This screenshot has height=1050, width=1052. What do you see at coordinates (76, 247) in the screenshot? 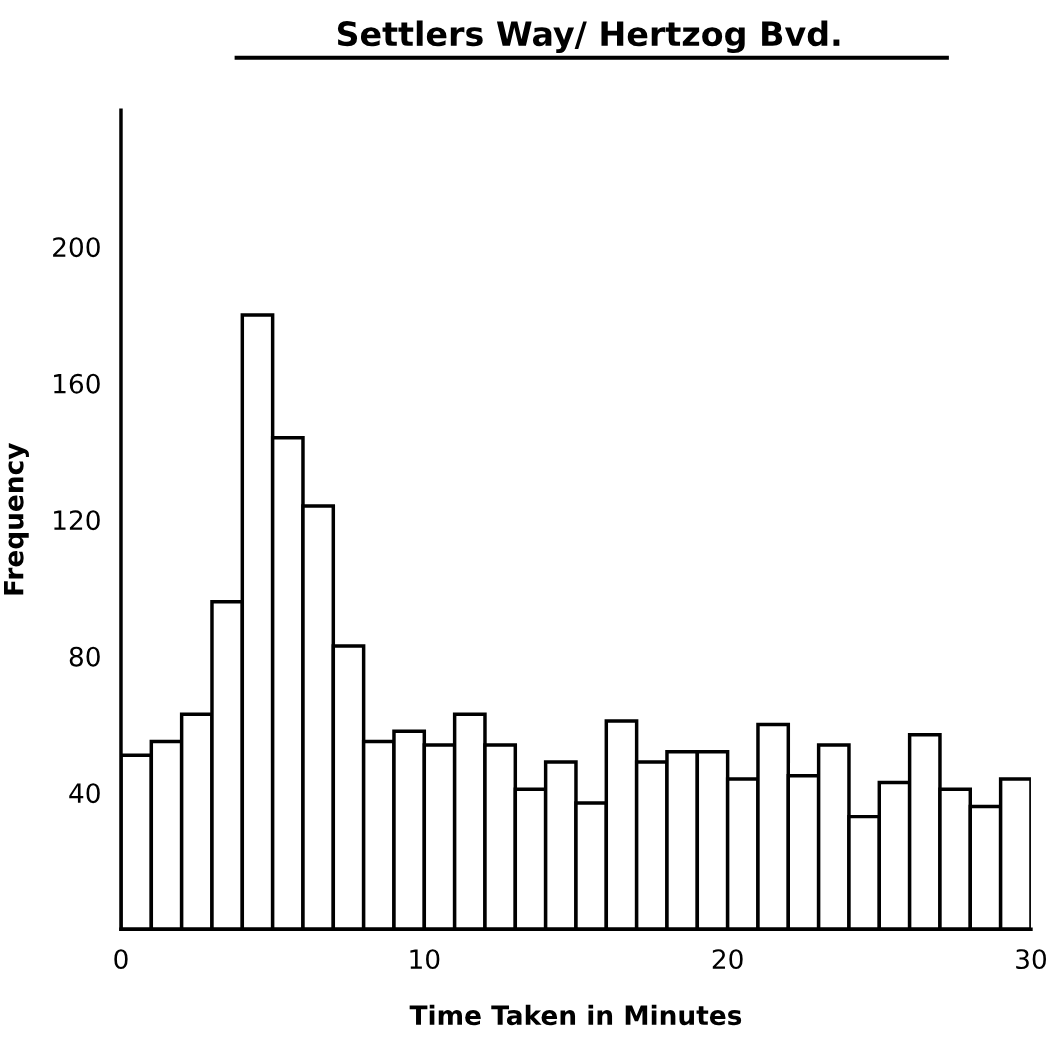
I see `y-tick-label: 200` at bounding box center [76, 247].